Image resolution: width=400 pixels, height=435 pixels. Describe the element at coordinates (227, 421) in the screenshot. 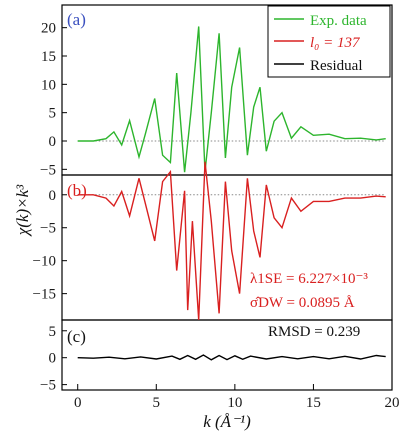

I see `x-axis-label: k (Å⁻¹)` at that location.